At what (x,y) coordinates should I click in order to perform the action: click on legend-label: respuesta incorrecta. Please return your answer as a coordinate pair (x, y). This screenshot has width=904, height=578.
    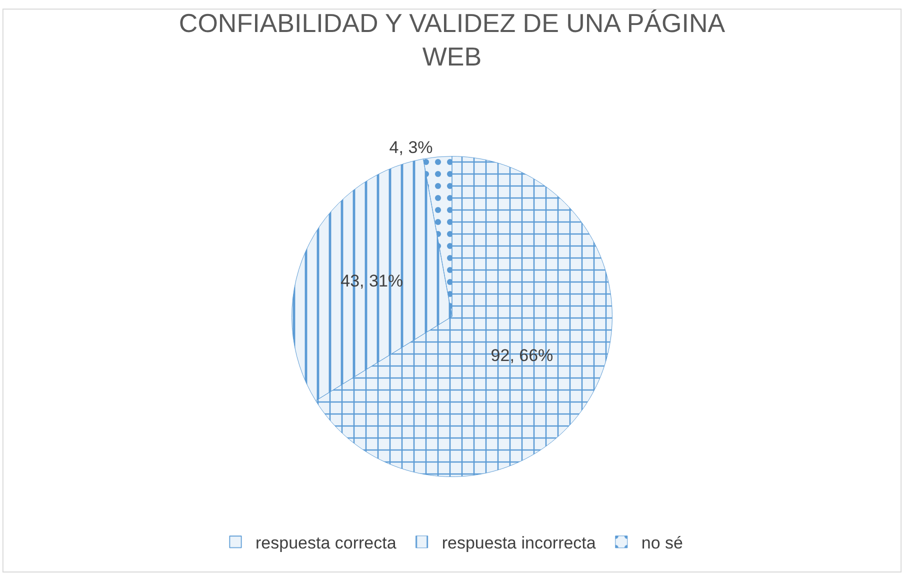
    Looking at the image, I should click on (519, 543).